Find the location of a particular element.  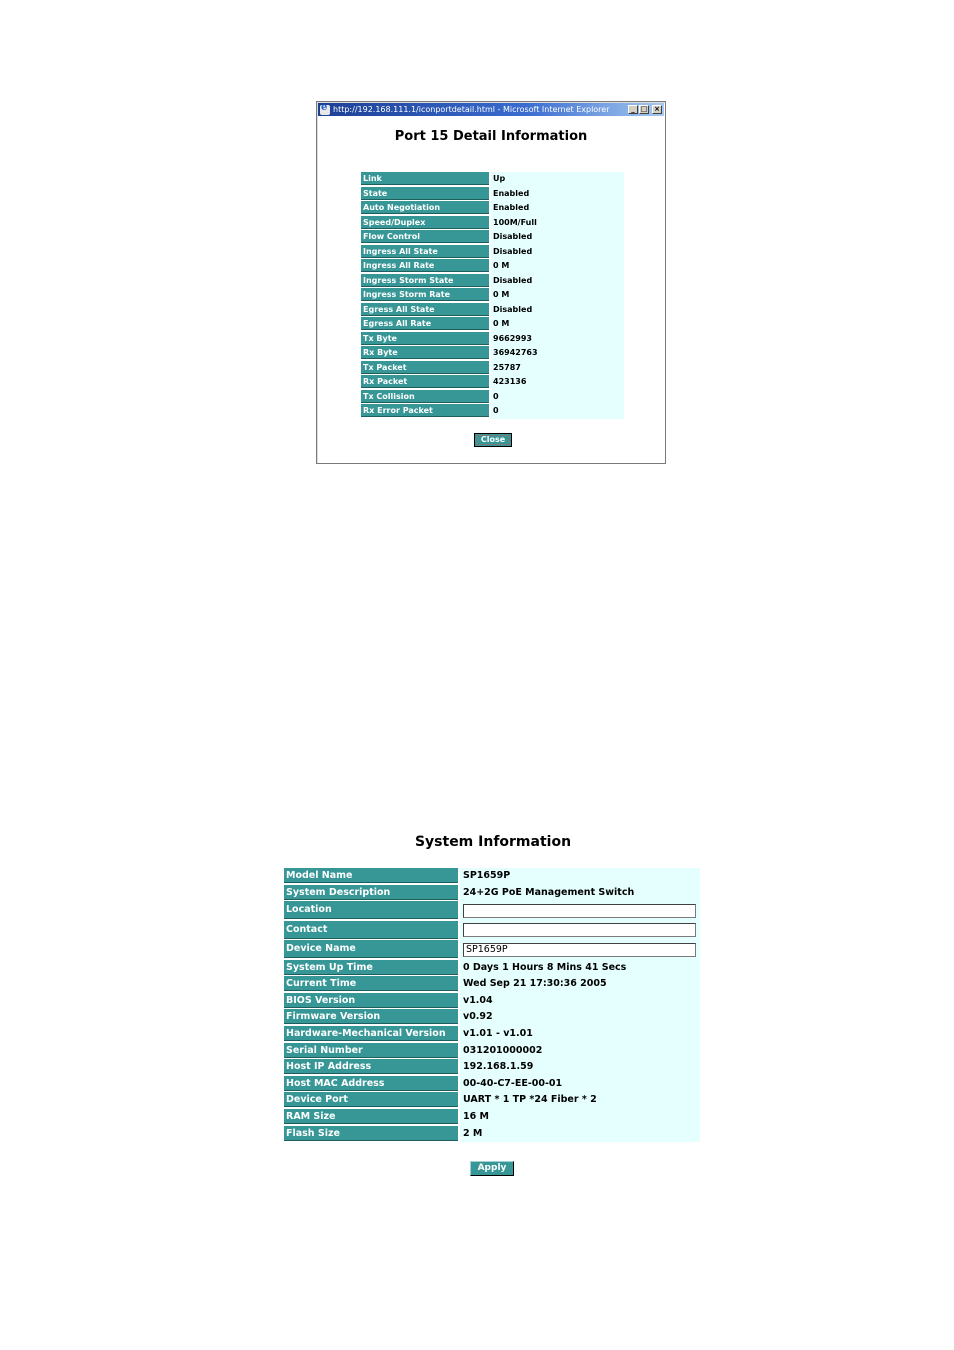

row-value-cell-location is located at coordinates (580, 911).